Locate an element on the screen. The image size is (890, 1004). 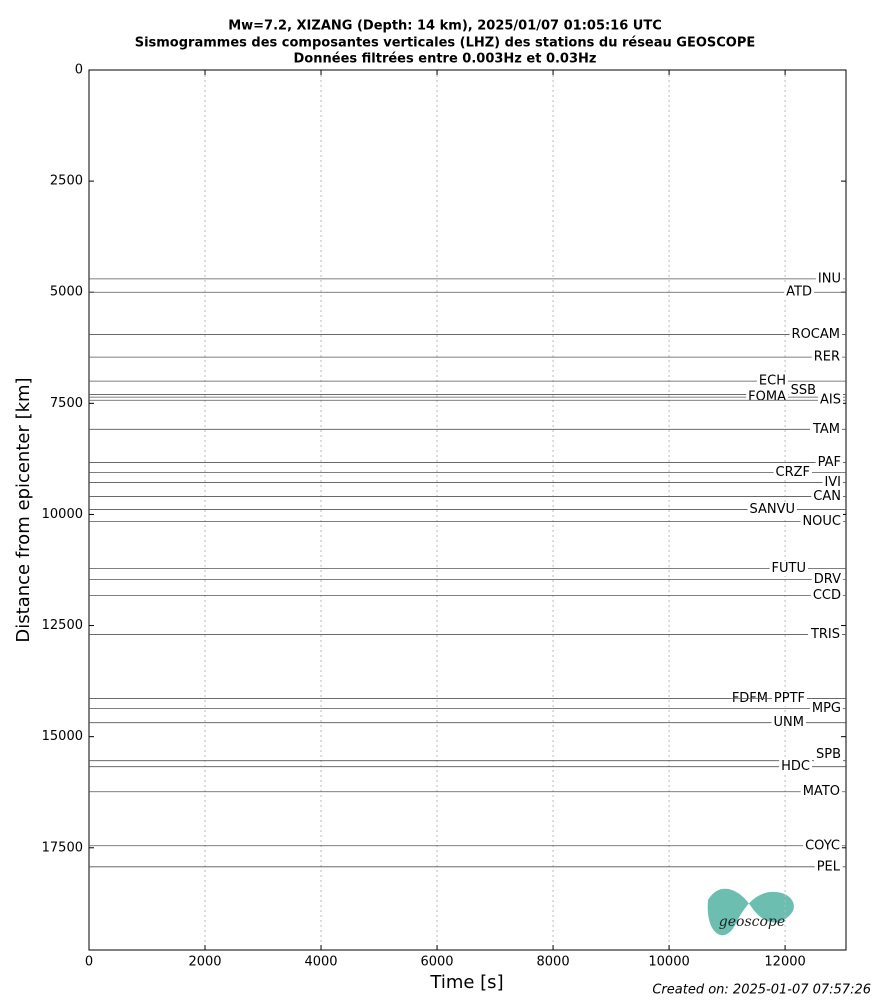
y-tick-label: 2500 is located at coordinates (66, 181).